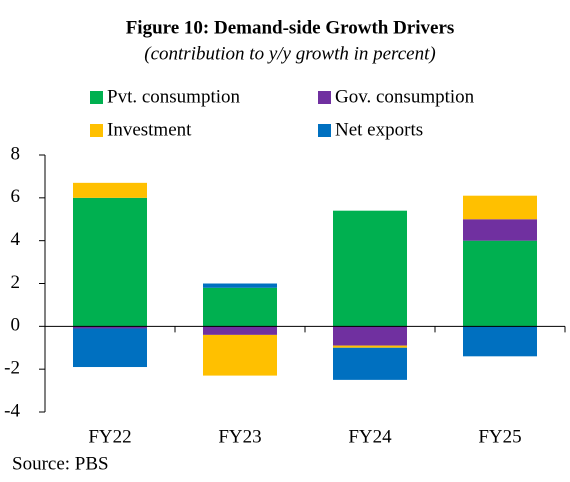 Image resolution: width=570 pixels, height=482 pixels. I want to click on x-tick-label: FY25, so click(499, 436).